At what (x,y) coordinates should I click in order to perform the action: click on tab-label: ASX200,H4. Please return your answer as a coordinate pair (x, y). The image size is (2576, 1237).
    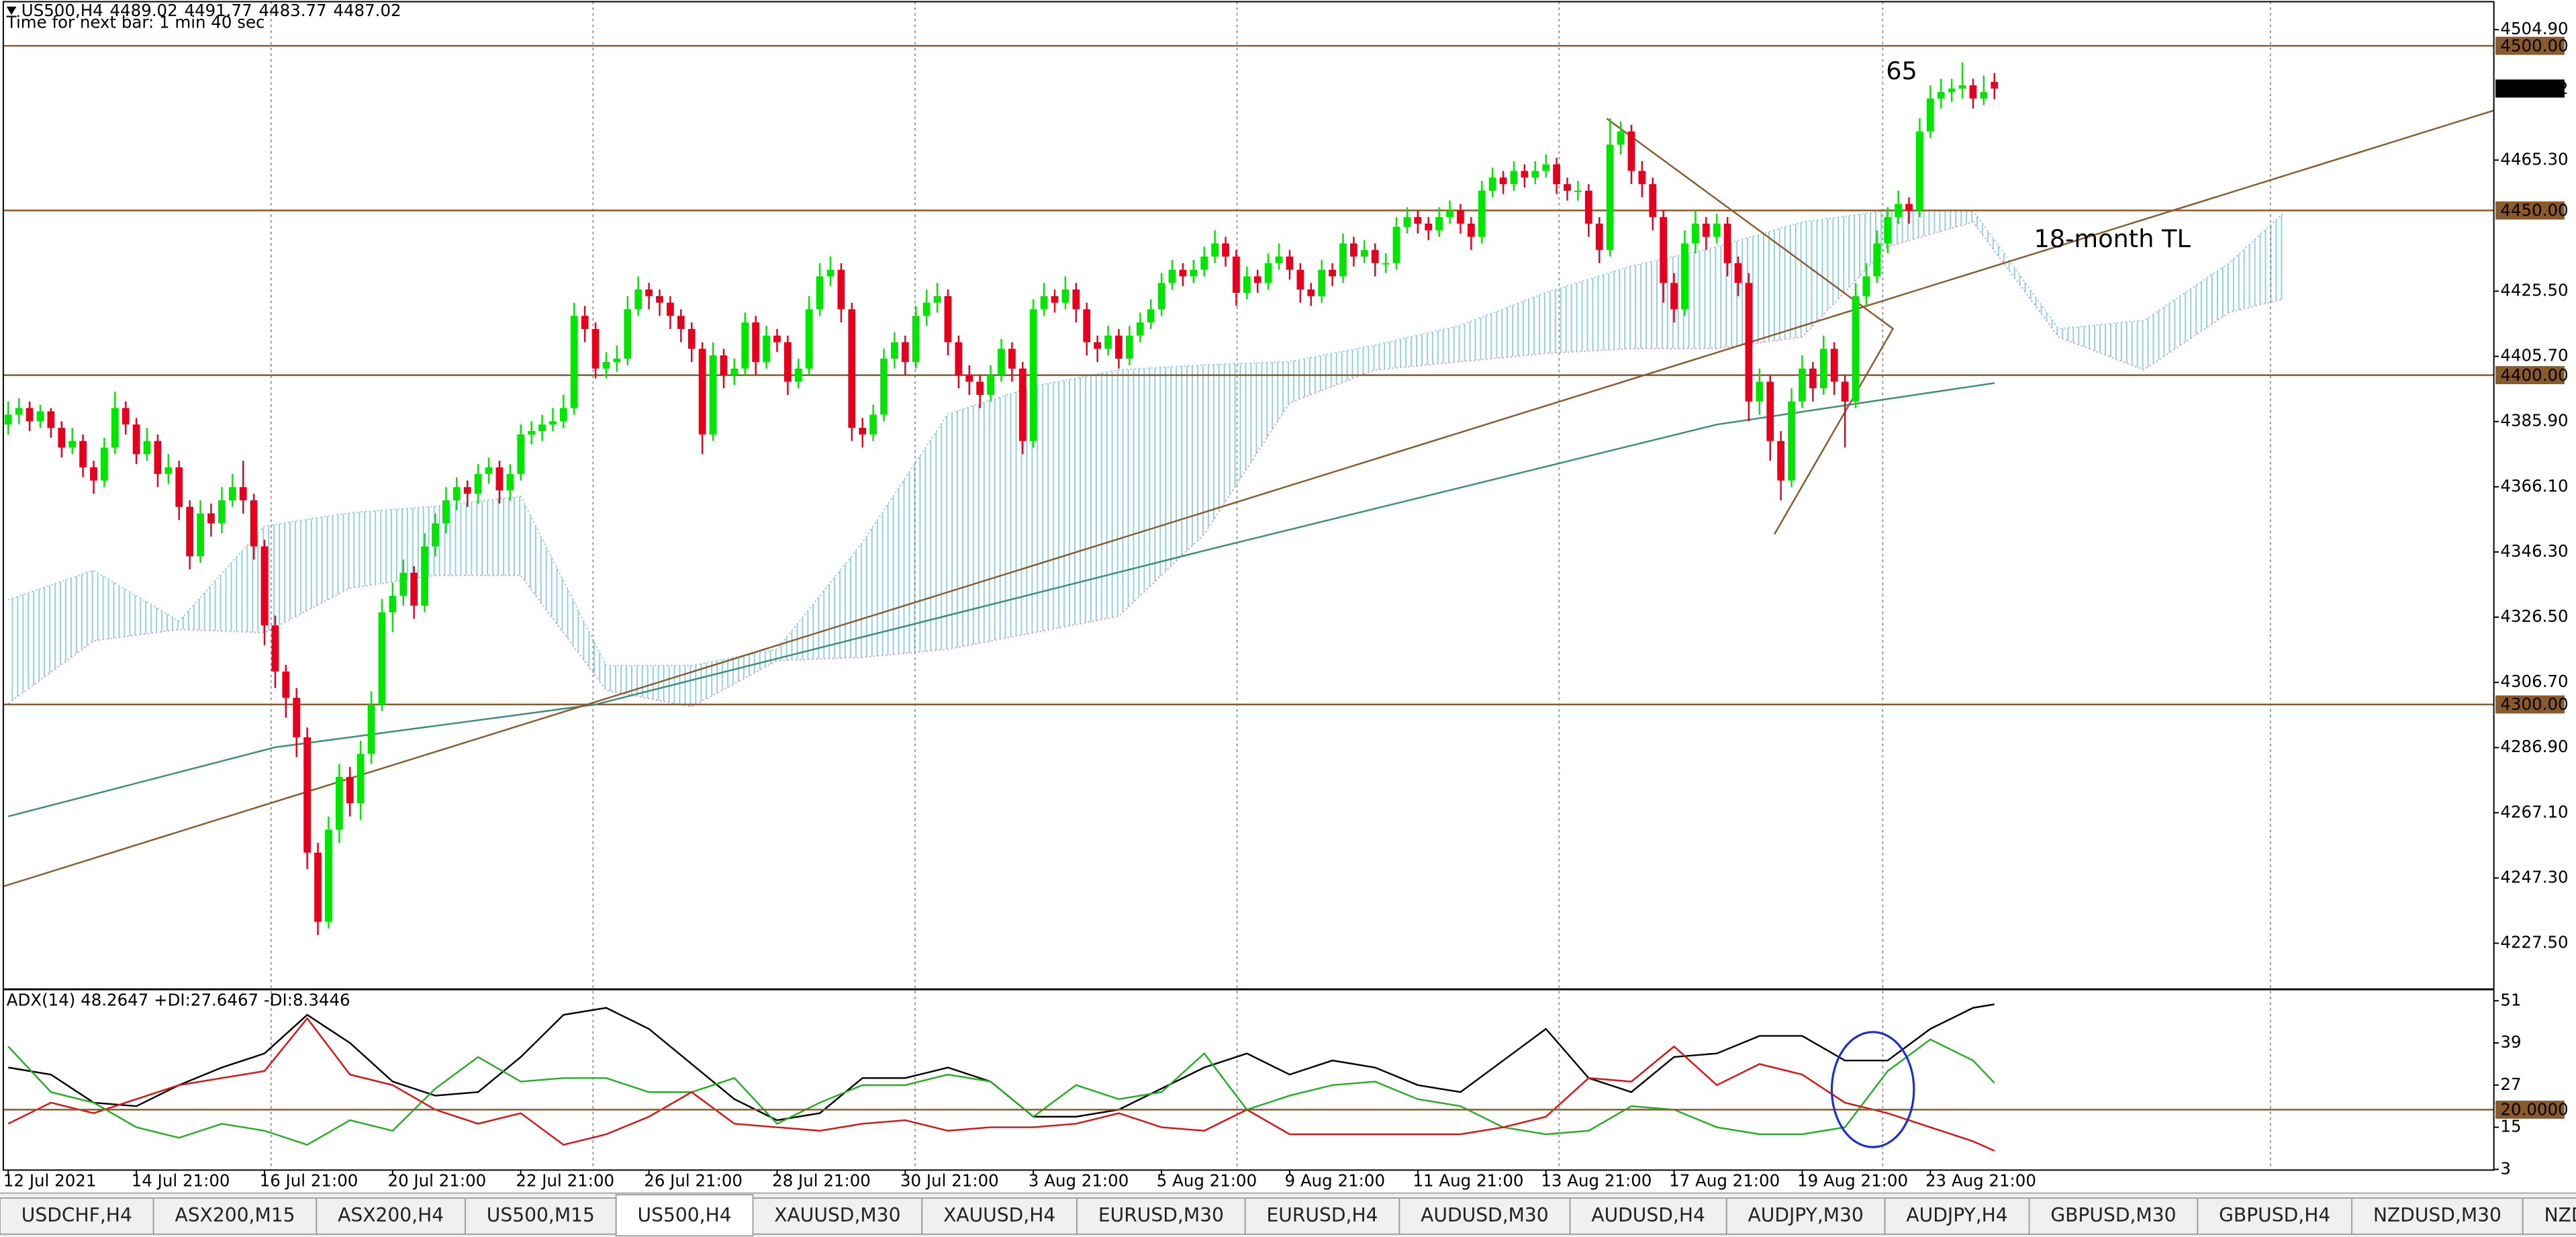
    Looking at the image, I should click on (391, 1215).